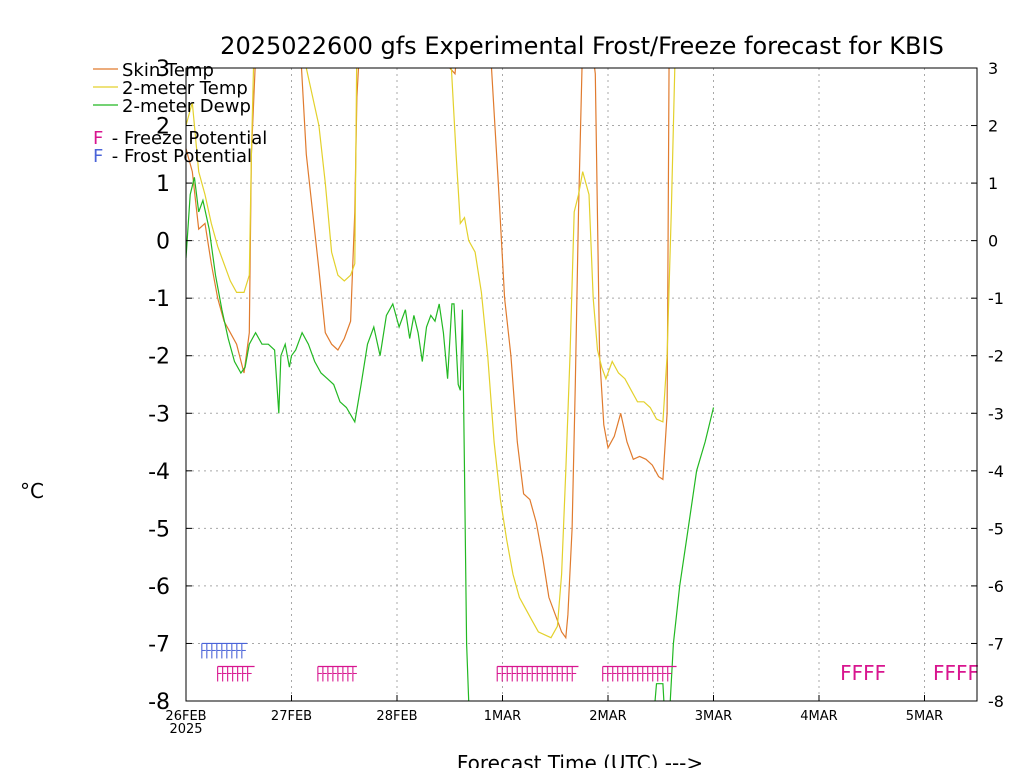  Describe the element at coordinates (159, 644) in the screenshot. I see `y-tick-label-left: -7` at that location.